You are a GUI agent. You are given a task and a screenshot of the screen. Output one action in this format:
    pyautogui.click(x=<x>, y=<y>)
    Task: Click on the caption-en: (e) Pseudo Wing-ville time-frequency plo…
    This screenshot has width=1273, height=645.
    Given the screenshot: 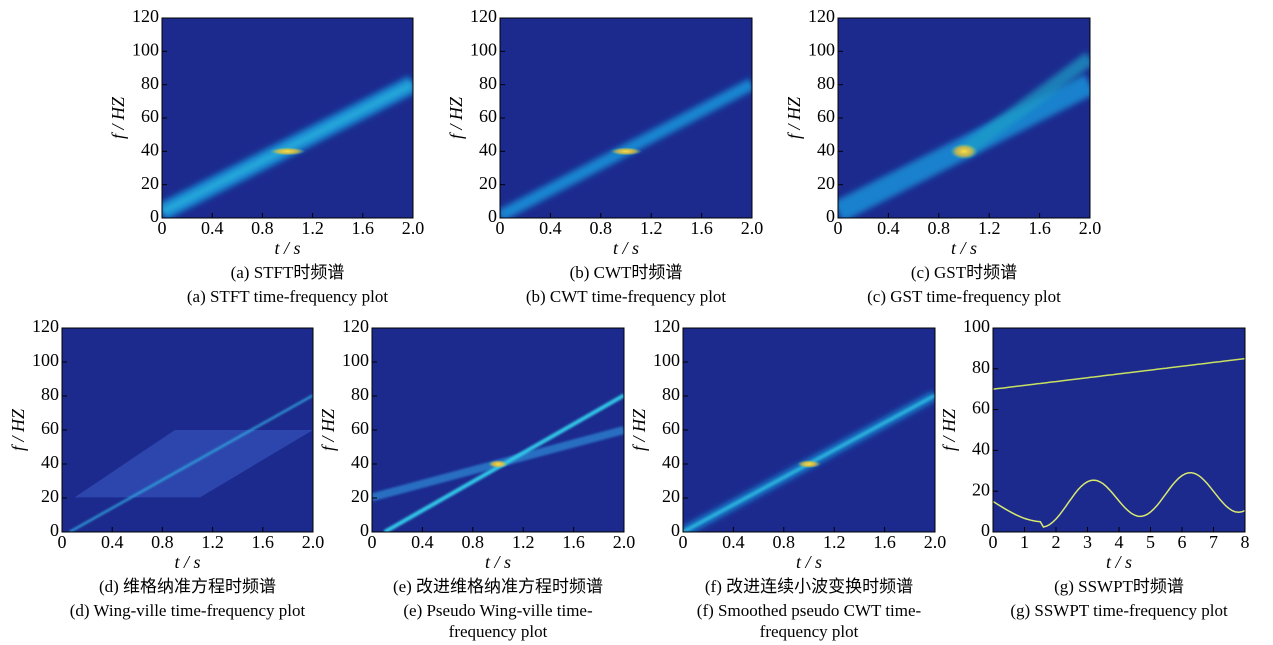 What is the action you would take?
    pyautogui.click(x=498, y=621)
    